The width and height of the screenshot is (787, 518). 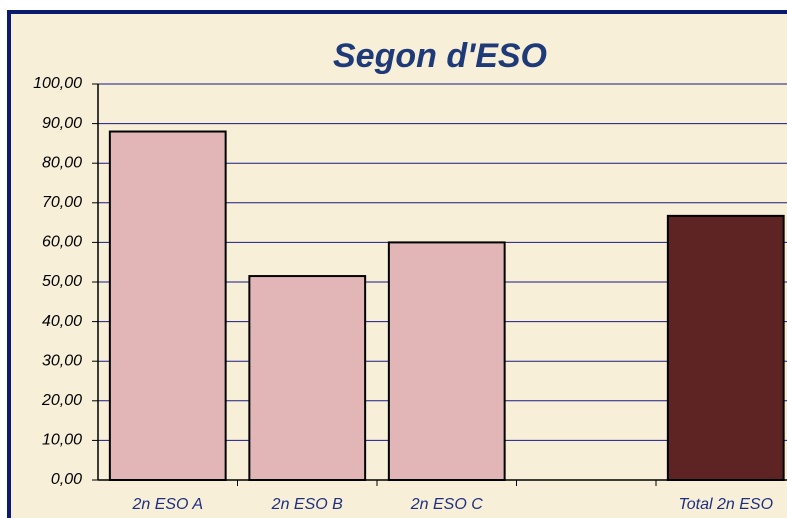 What do you see at coordinates (62, 360) in the screenshot?
I see `y-tick-label: 30,00` at bounding box center [62, 360].